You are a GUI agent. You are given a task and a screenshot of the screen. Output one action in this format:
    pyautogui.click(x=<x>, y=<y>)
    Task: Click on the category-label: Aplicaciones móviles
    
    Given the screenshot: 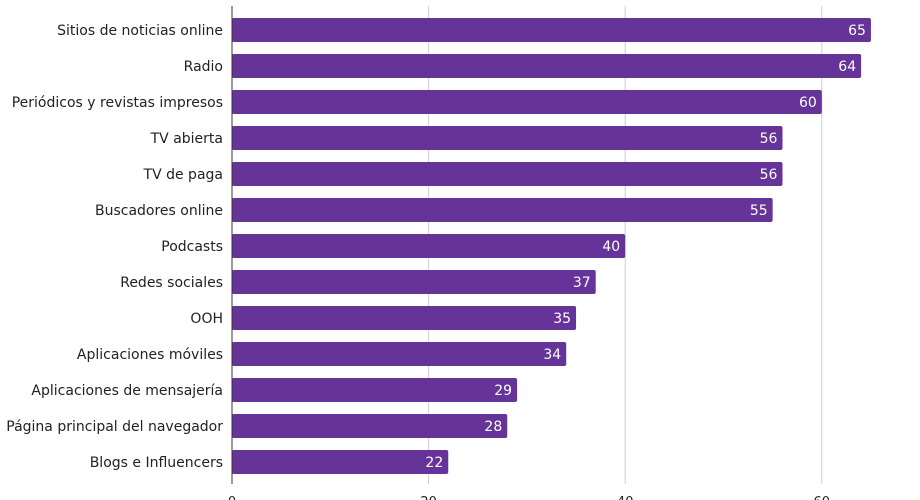 What is the action you would take?
    pyautogui.click(x=150, y=355)
    